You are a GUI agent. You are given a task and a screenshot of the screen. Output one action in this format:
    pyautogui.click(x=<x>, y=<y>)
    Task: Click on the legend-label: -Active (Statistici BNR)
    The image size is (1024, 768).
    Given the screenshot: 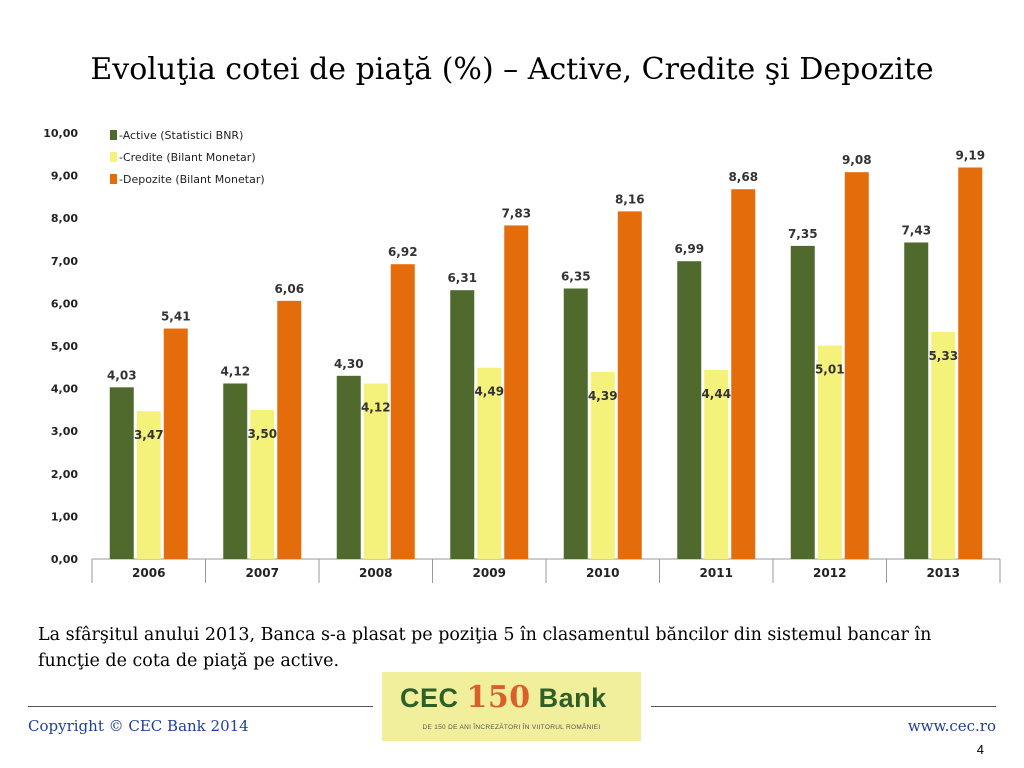 What is the action you would take?
    pyautogui.click(x=181, y=135)
    